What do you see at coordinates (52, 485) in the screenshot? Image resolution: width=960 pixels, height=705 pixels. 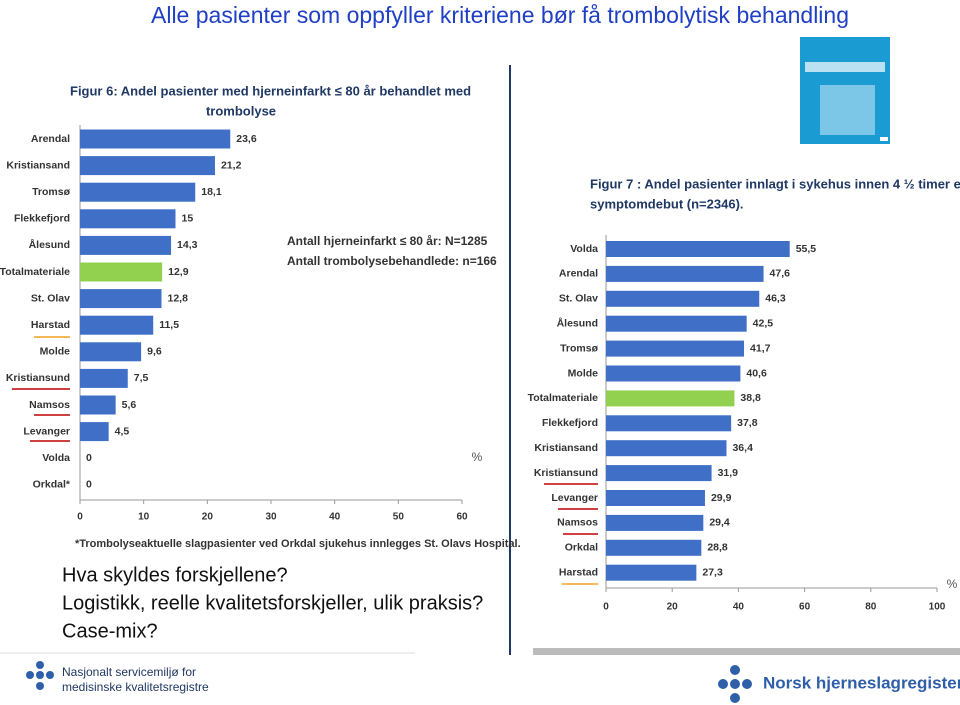 I see `y-tick-label: Orkdal*` at bounding box center [52, 485].